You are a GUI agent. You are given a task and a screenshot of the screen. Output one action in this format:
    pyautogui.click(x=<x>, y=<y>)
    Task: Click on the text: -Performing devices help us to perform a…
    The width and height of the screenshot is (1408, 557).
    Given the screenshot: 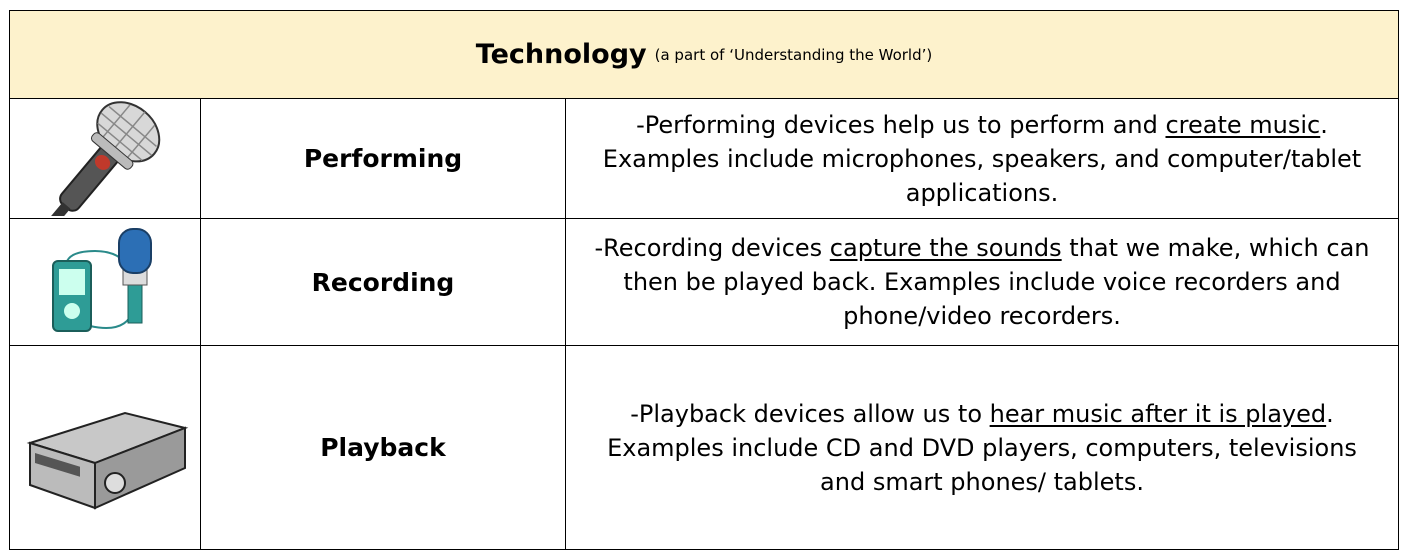 What is the action you would take?
    pyautogui.click(x=901, y=124)
    